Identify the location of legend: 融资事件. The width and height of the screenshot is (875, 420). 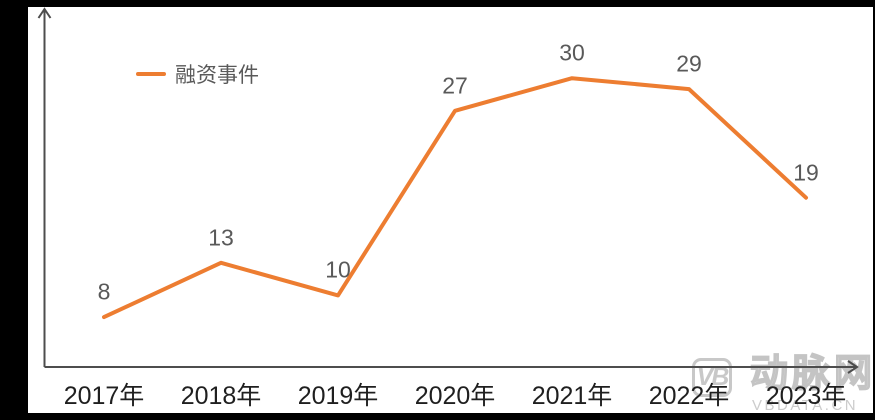
(197, 74).